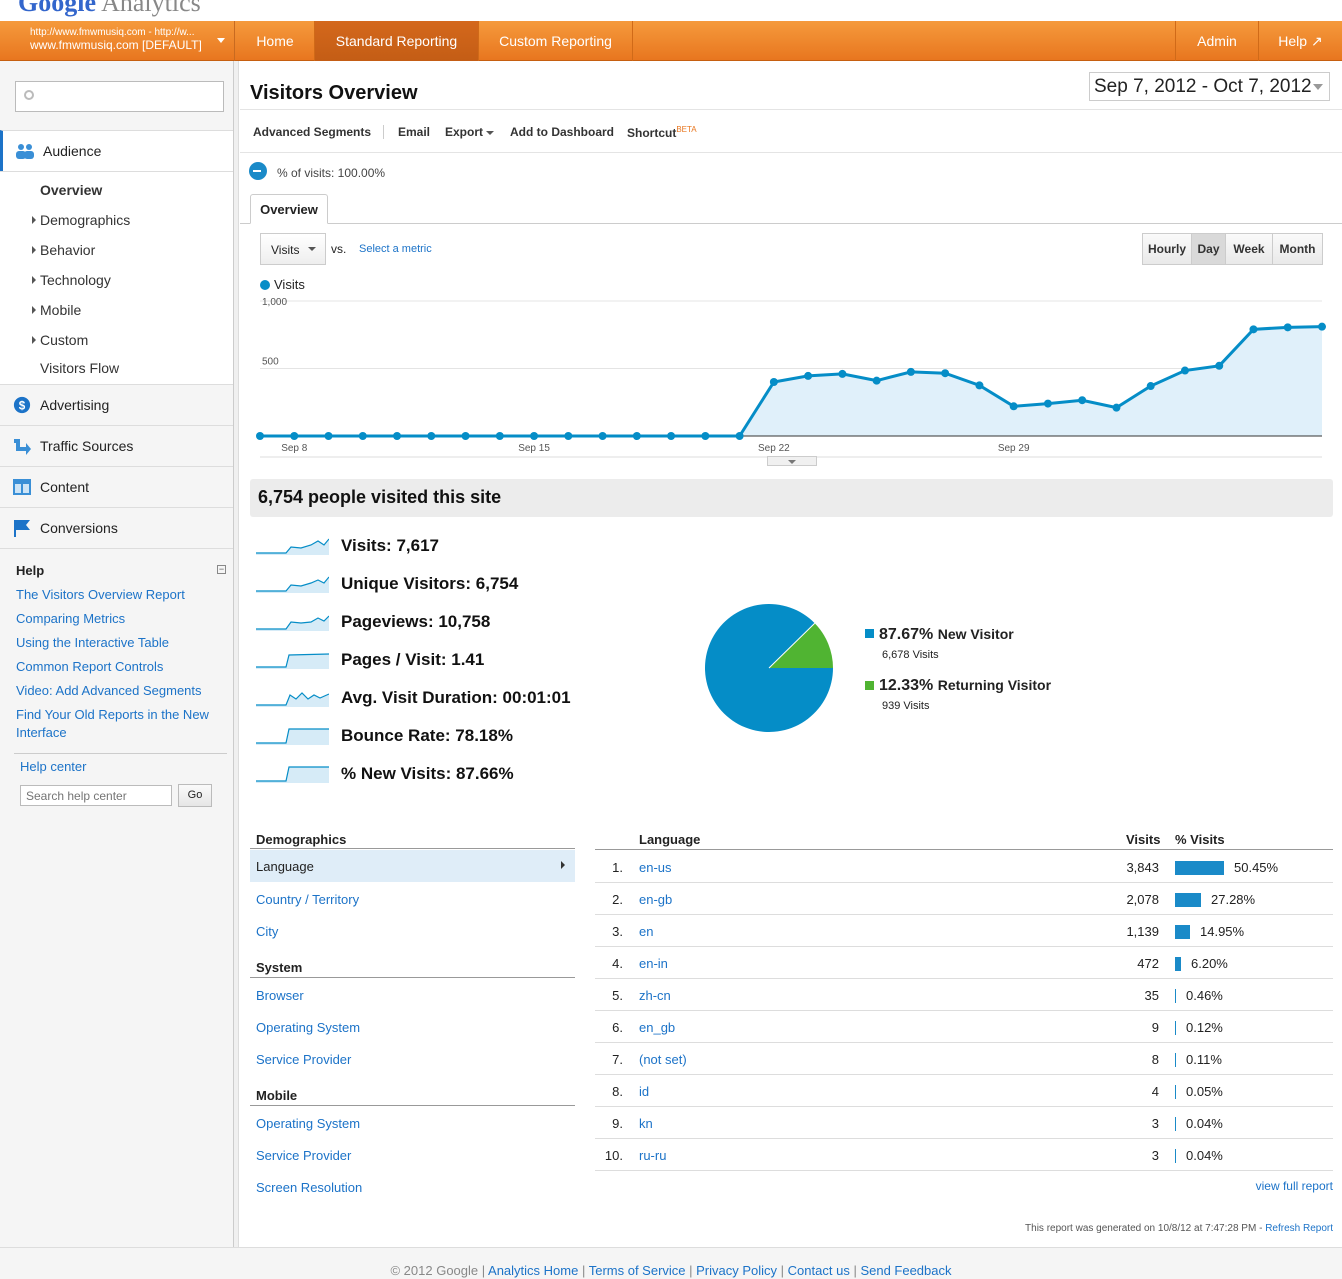  I want to click on export-button: Export, so click(470, 132).